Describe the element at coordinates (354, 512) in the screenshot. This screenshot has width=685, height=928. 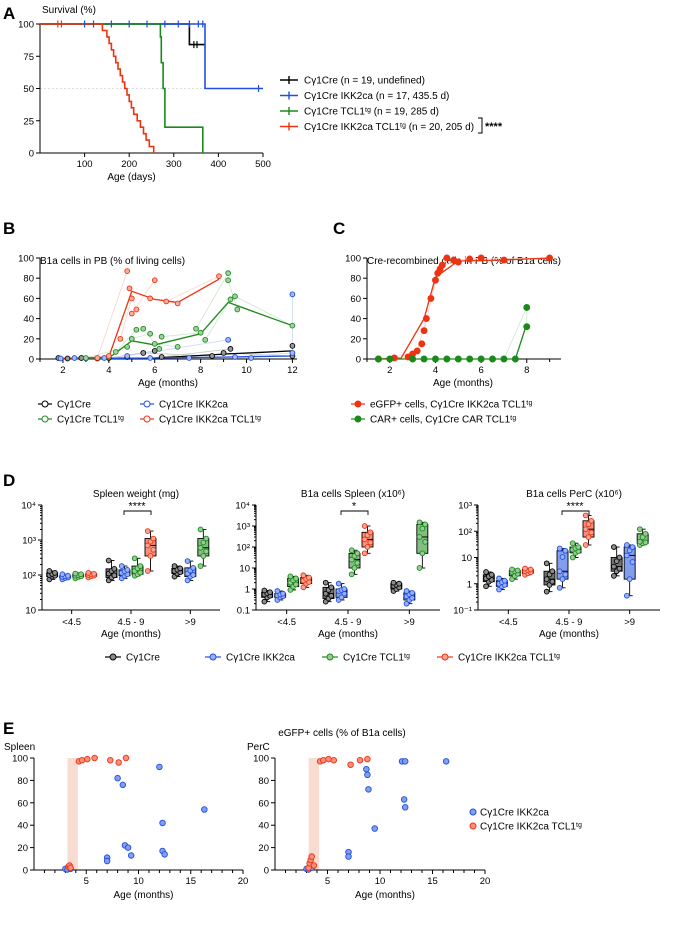
I see `b1a-spleen-chart-significance-bracket` at that location.